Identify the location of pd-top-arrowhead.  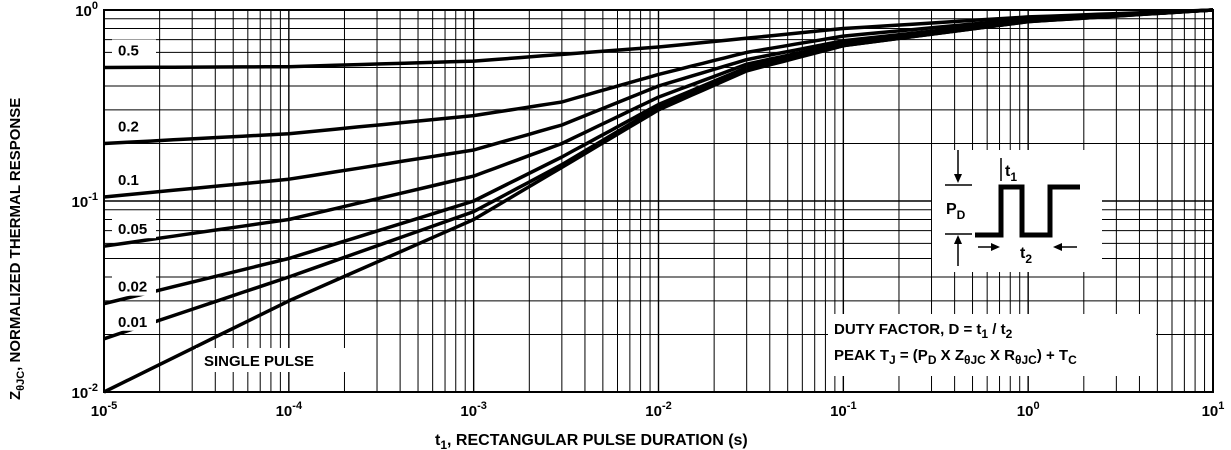
(958, 178).